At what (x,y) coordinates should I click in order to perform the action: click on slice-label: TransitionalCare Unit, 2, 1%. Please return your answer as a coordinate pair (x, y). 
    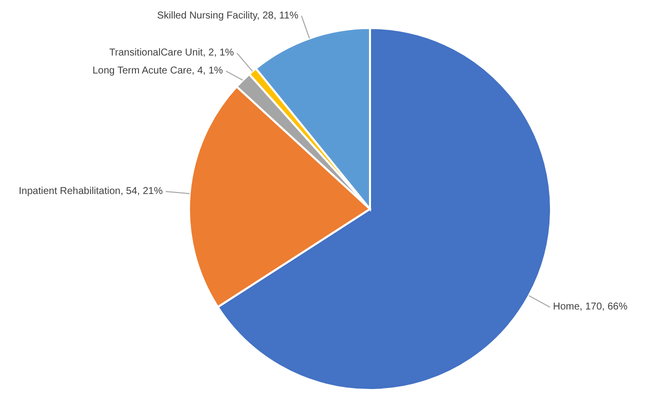
    Looking at the image, I should click on (171, 53).